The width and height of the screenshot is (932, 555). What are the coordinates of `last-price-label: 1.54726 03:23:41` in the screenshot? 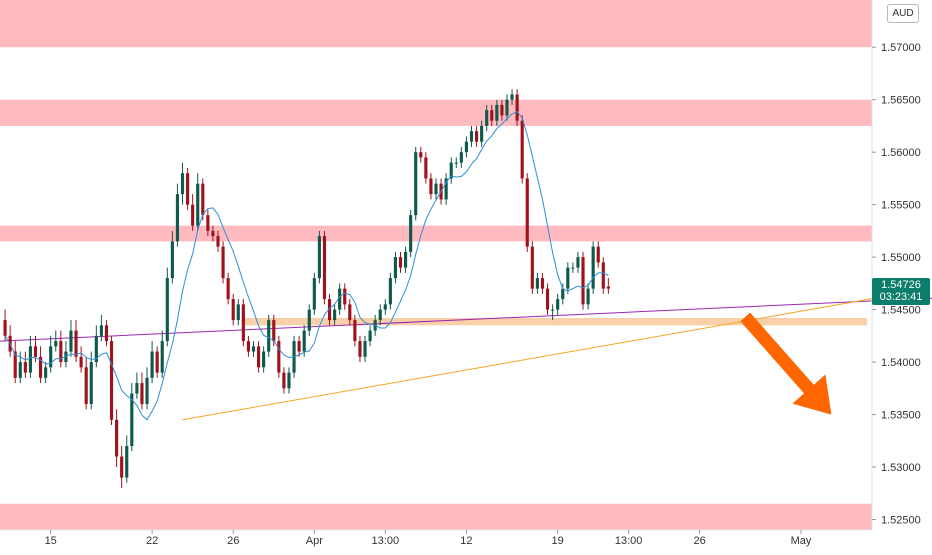 It's located at (901, 291).